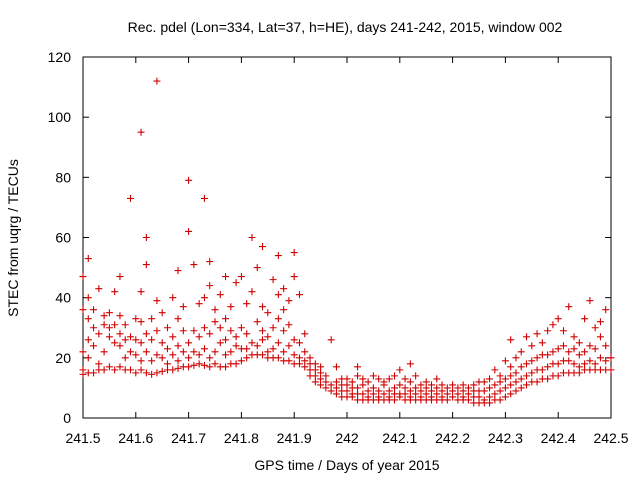 The height and width of the screenshot is (480, 640). I want to click on x-tick-label: 241.8, so click(241, 438).